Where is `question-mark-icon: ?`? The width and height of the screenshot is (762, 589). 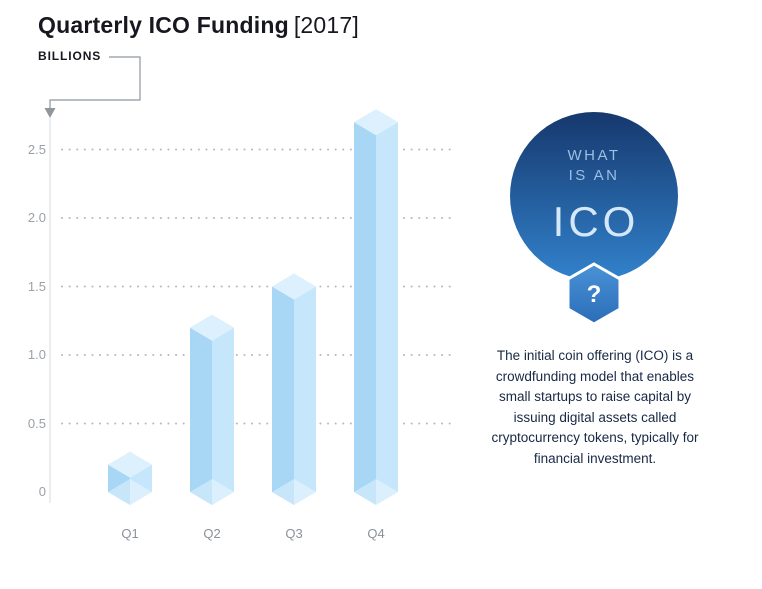 question-mark-icon: ? is located at coordinates (594, 294).